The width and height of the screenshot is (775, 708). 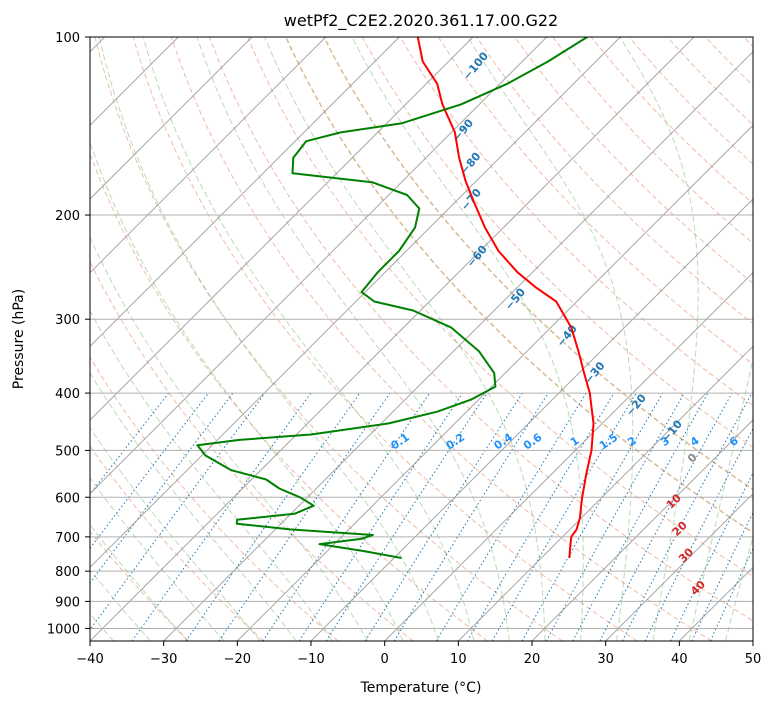 I want to click on x-tick-label: 10, so click(x=458, y=659).